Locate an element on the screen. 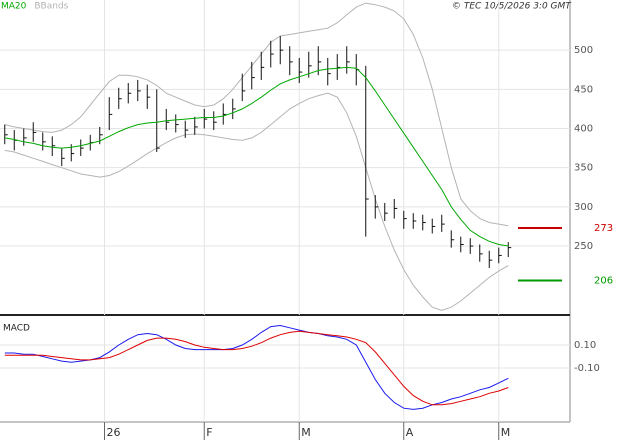 The image size is (627, 440). y-tick-label: 250 is located at coordinates (583, 246).